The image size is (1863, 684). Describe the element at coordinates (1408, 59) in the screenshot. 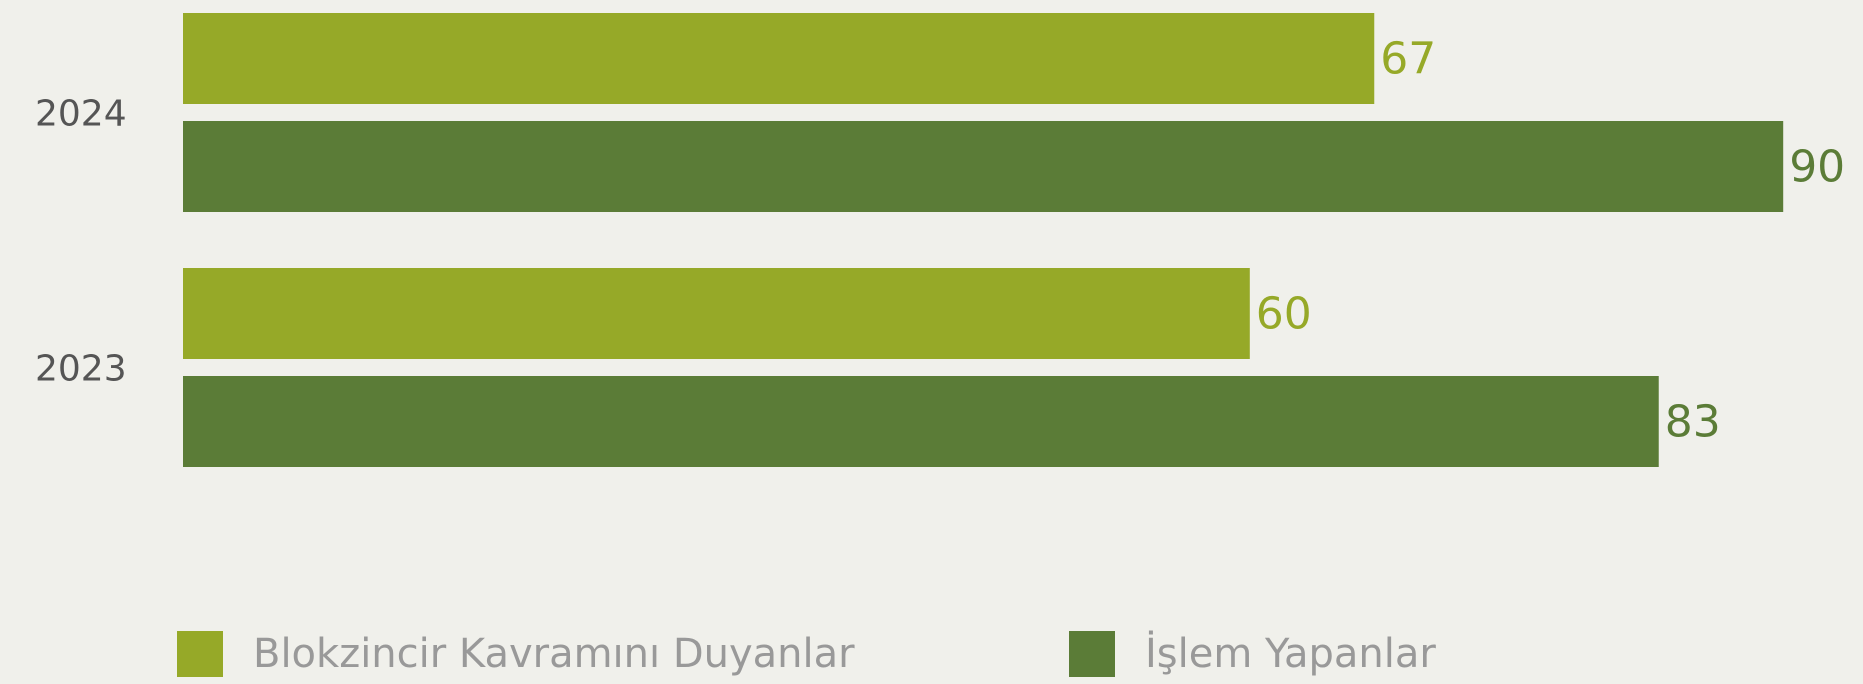

I see `value-label: 67` at that location.